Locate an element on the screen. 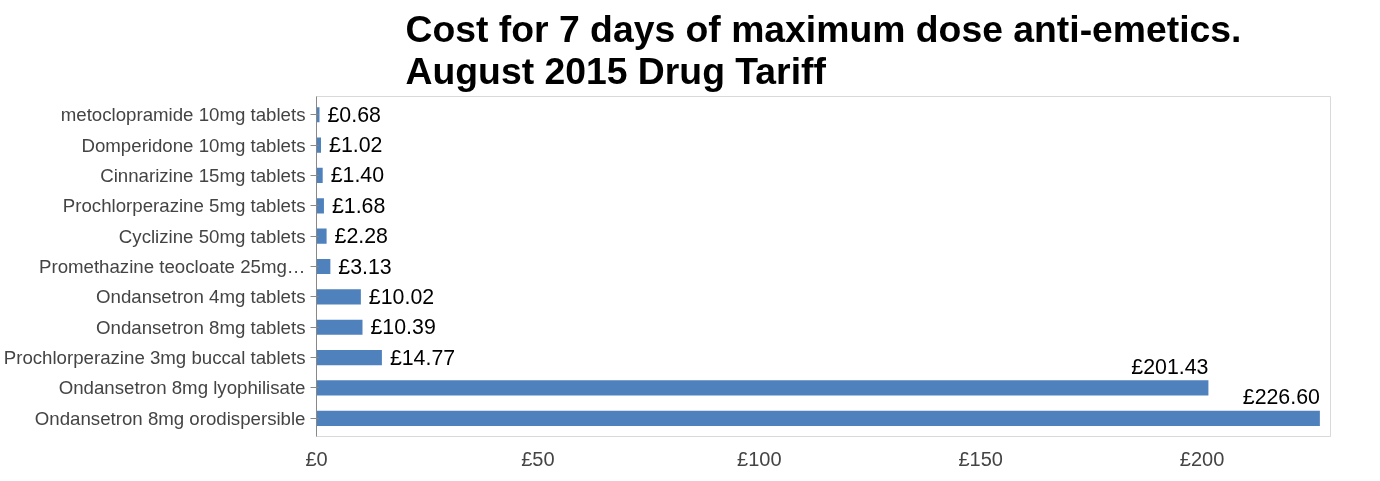 This screenshot has width=1380, height=481. data-label: £14.77 is located at coordinates (422, 357).